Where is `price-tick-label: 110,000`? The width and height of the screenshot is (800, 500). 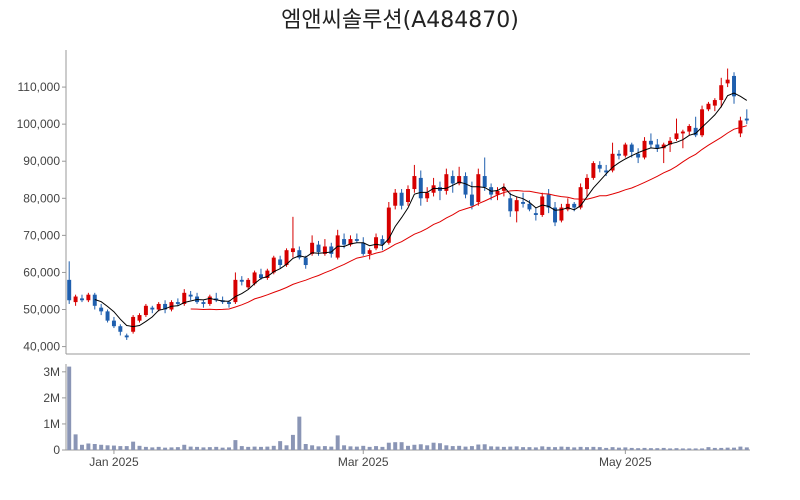 price-tick-label: 110,000 is located at coordinates (39, 87).